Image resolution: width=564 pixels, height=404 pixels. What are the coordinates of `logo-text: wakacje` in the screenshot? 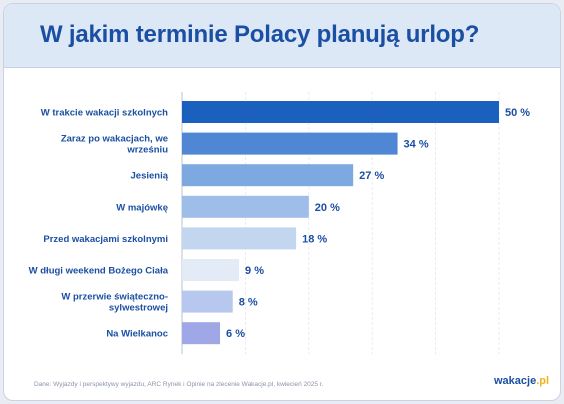 It's located at (515, 381).